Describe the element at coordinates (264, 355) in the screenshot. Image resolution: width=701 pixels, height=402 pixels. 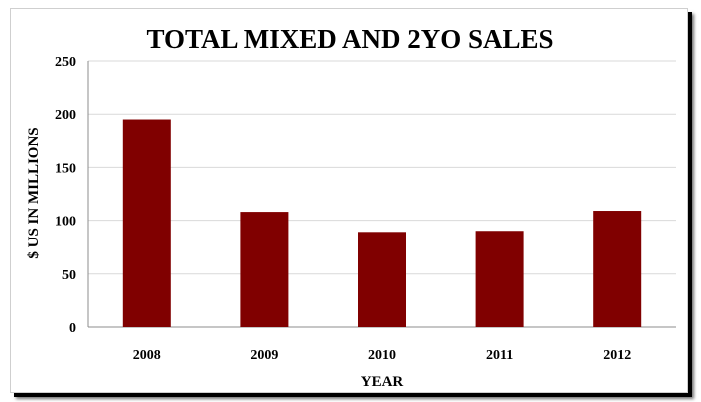
I see `x-tick-label: 2009` at that location.